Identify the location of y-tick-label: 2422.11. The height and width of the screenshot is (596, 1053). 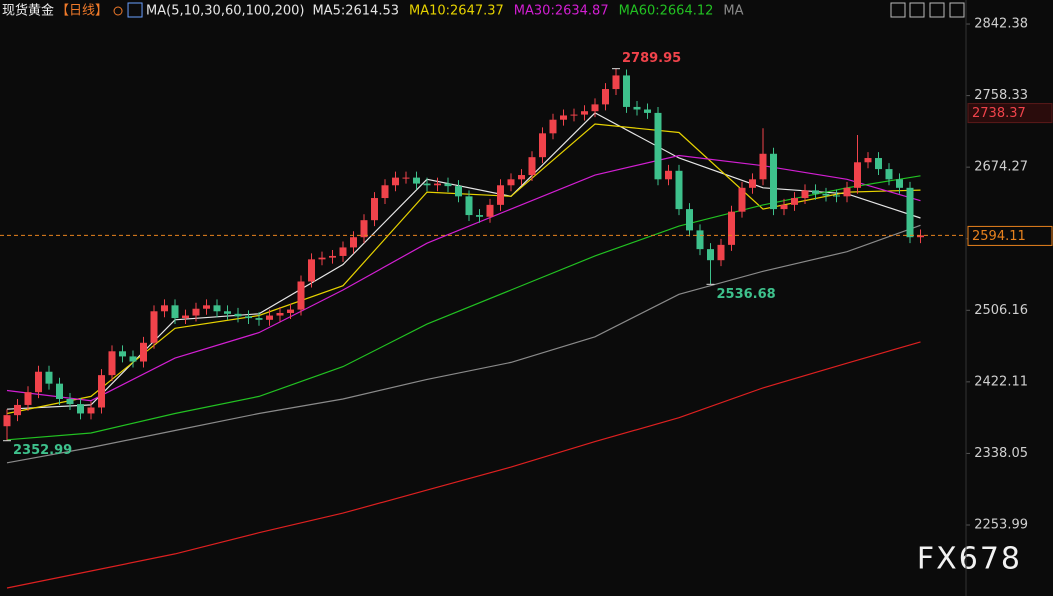
(1001, 381).